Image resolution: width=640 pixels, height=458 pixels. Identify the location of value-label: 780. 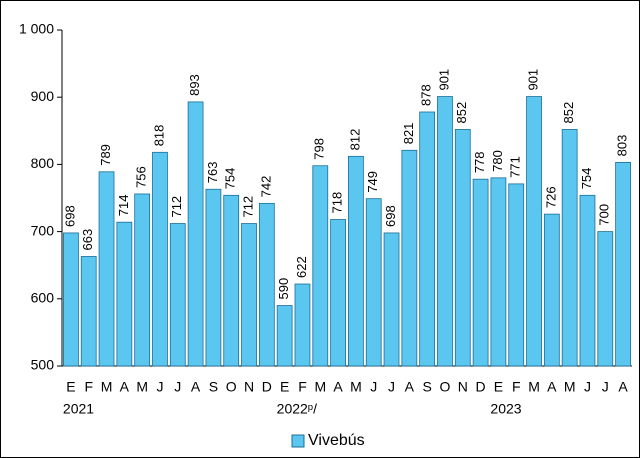
(497, 161).